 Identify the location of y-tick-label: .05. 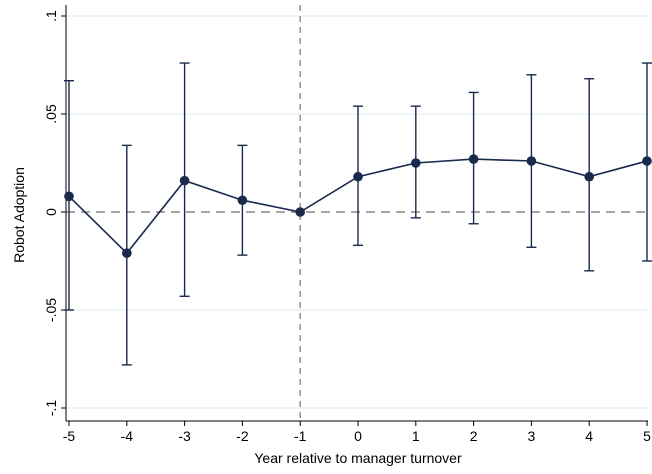
(51, 114).